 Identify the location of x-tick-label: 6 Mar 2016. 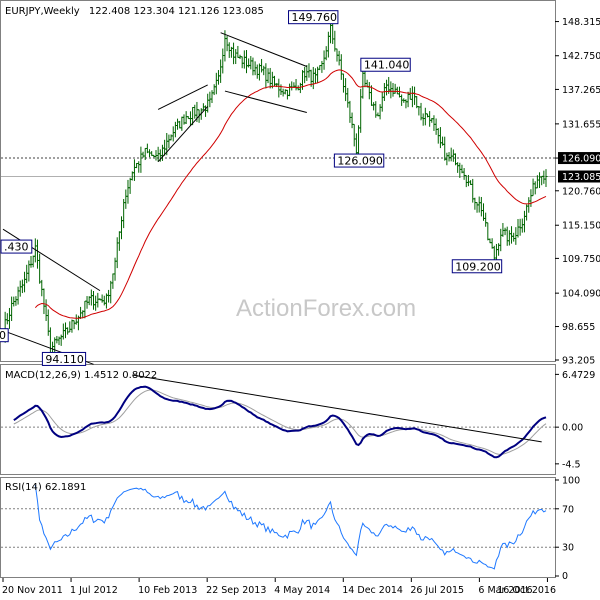
(505, 590).